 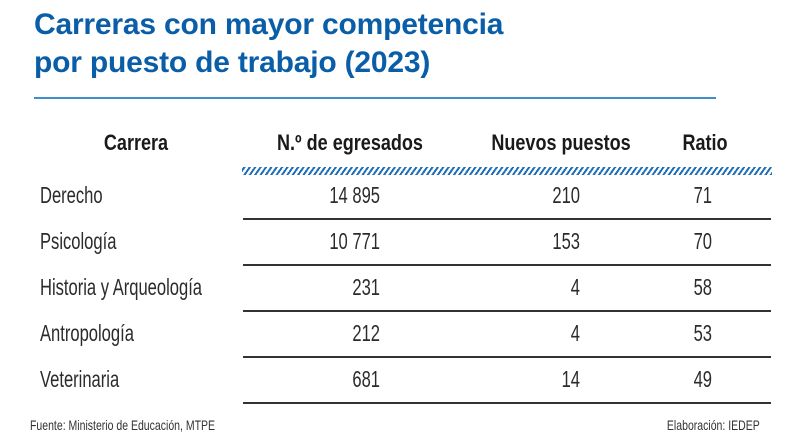 I want to click on source-note: Fuente: Ministerio de Educación, MTPE, so click(x=123, y=425).